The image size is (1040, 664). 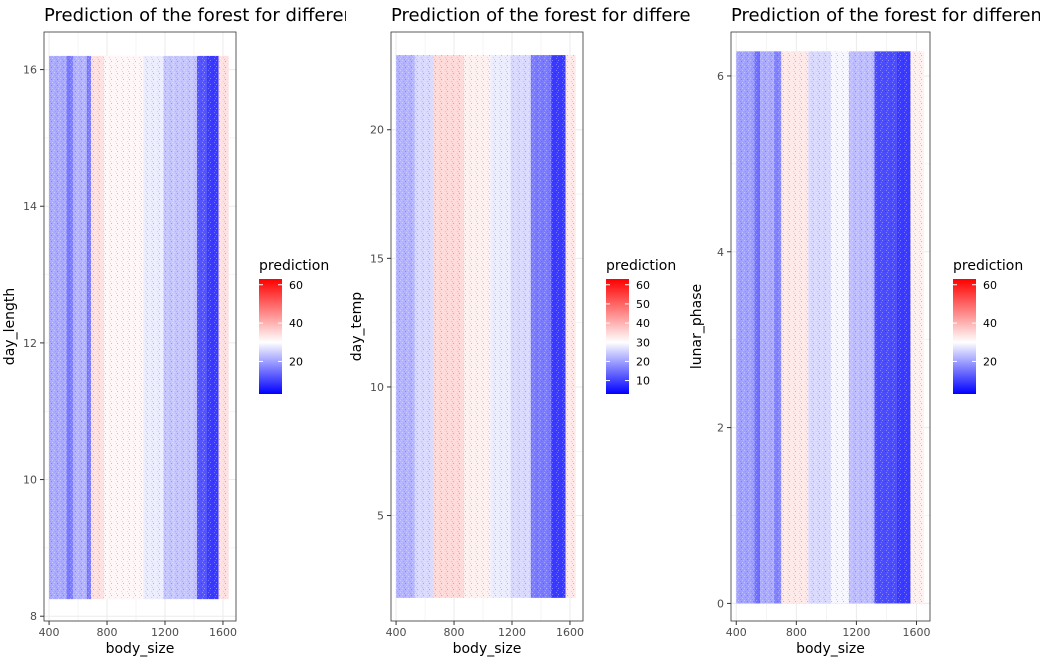 What do you see at coordinates (30, 343) in the screenshot?
I see `y-tick-label: 12` at bounding box center [30, 343].